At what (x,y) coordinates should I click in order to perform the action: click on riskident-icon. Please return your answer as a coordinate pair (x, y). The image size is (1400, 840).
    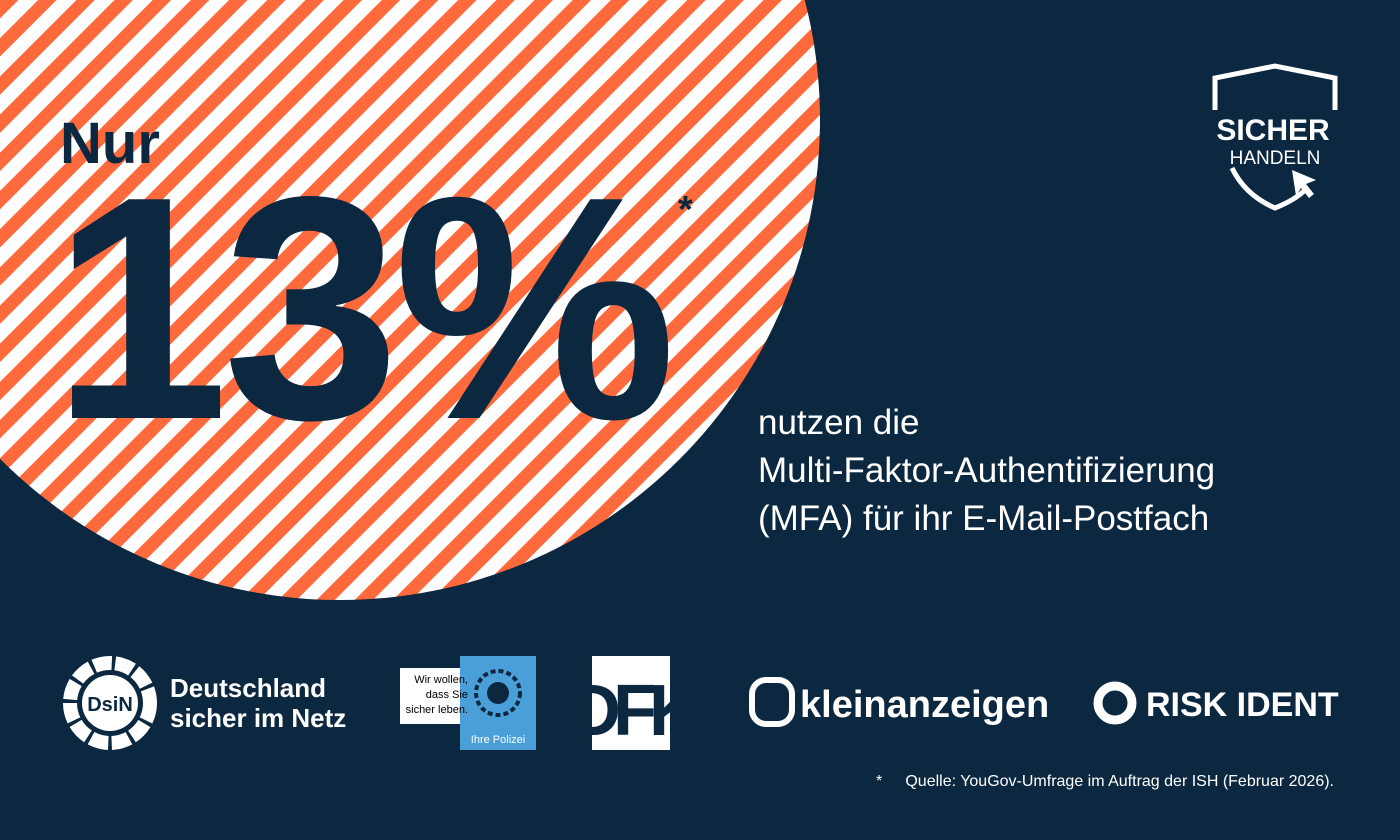
    Looking at the image, I should click on (1115, 703).